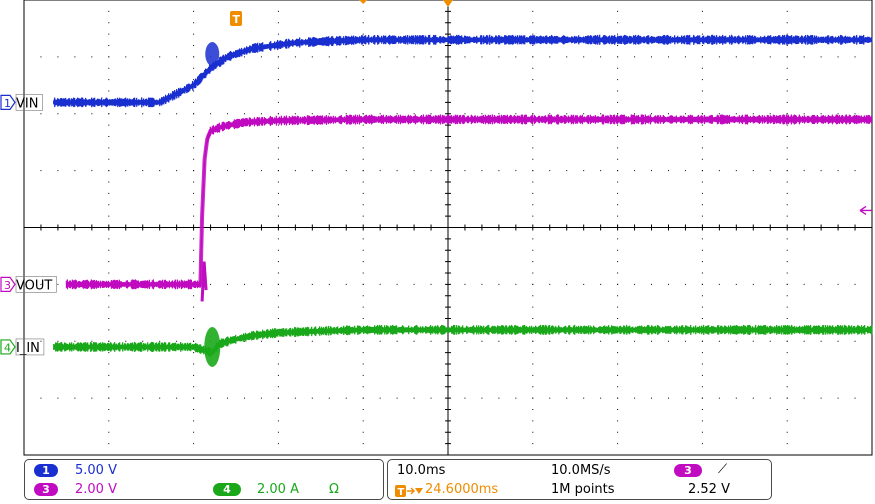  I want to click on ch4-impedance-symbol: Ω, so click(334, 489).